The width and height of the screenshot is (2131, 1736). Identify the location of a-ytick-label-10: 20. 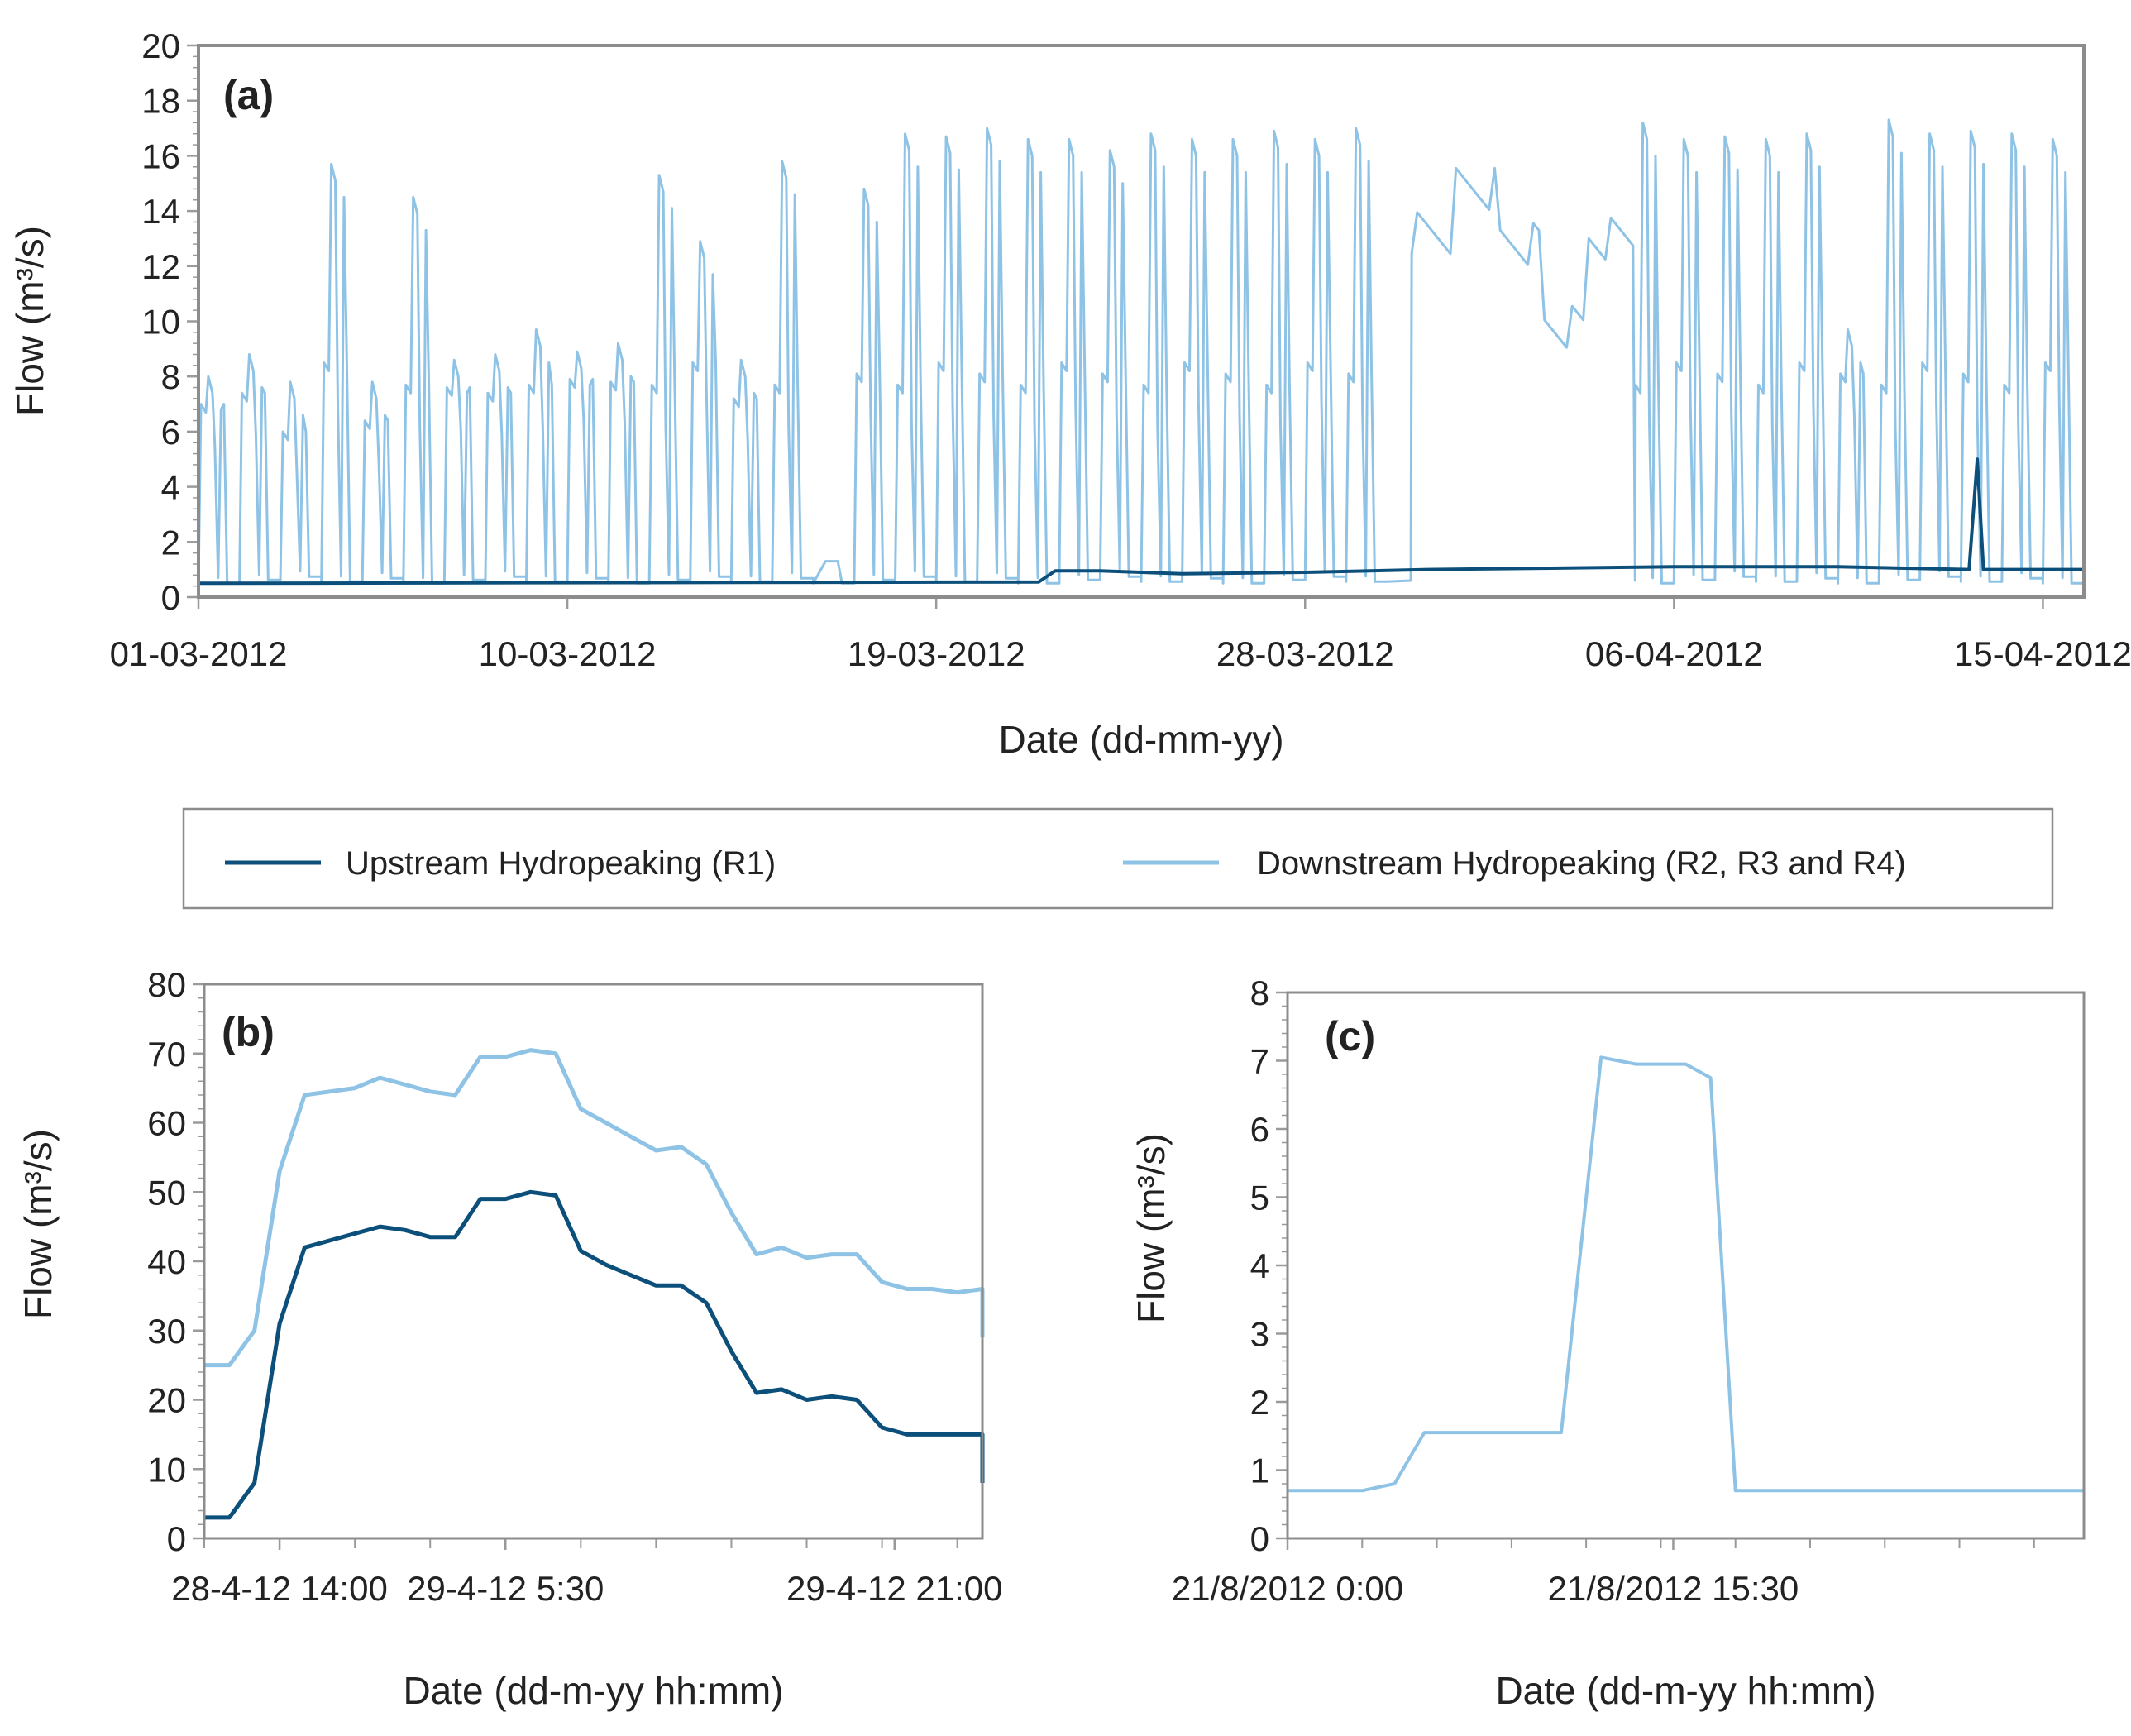
(160, 45).